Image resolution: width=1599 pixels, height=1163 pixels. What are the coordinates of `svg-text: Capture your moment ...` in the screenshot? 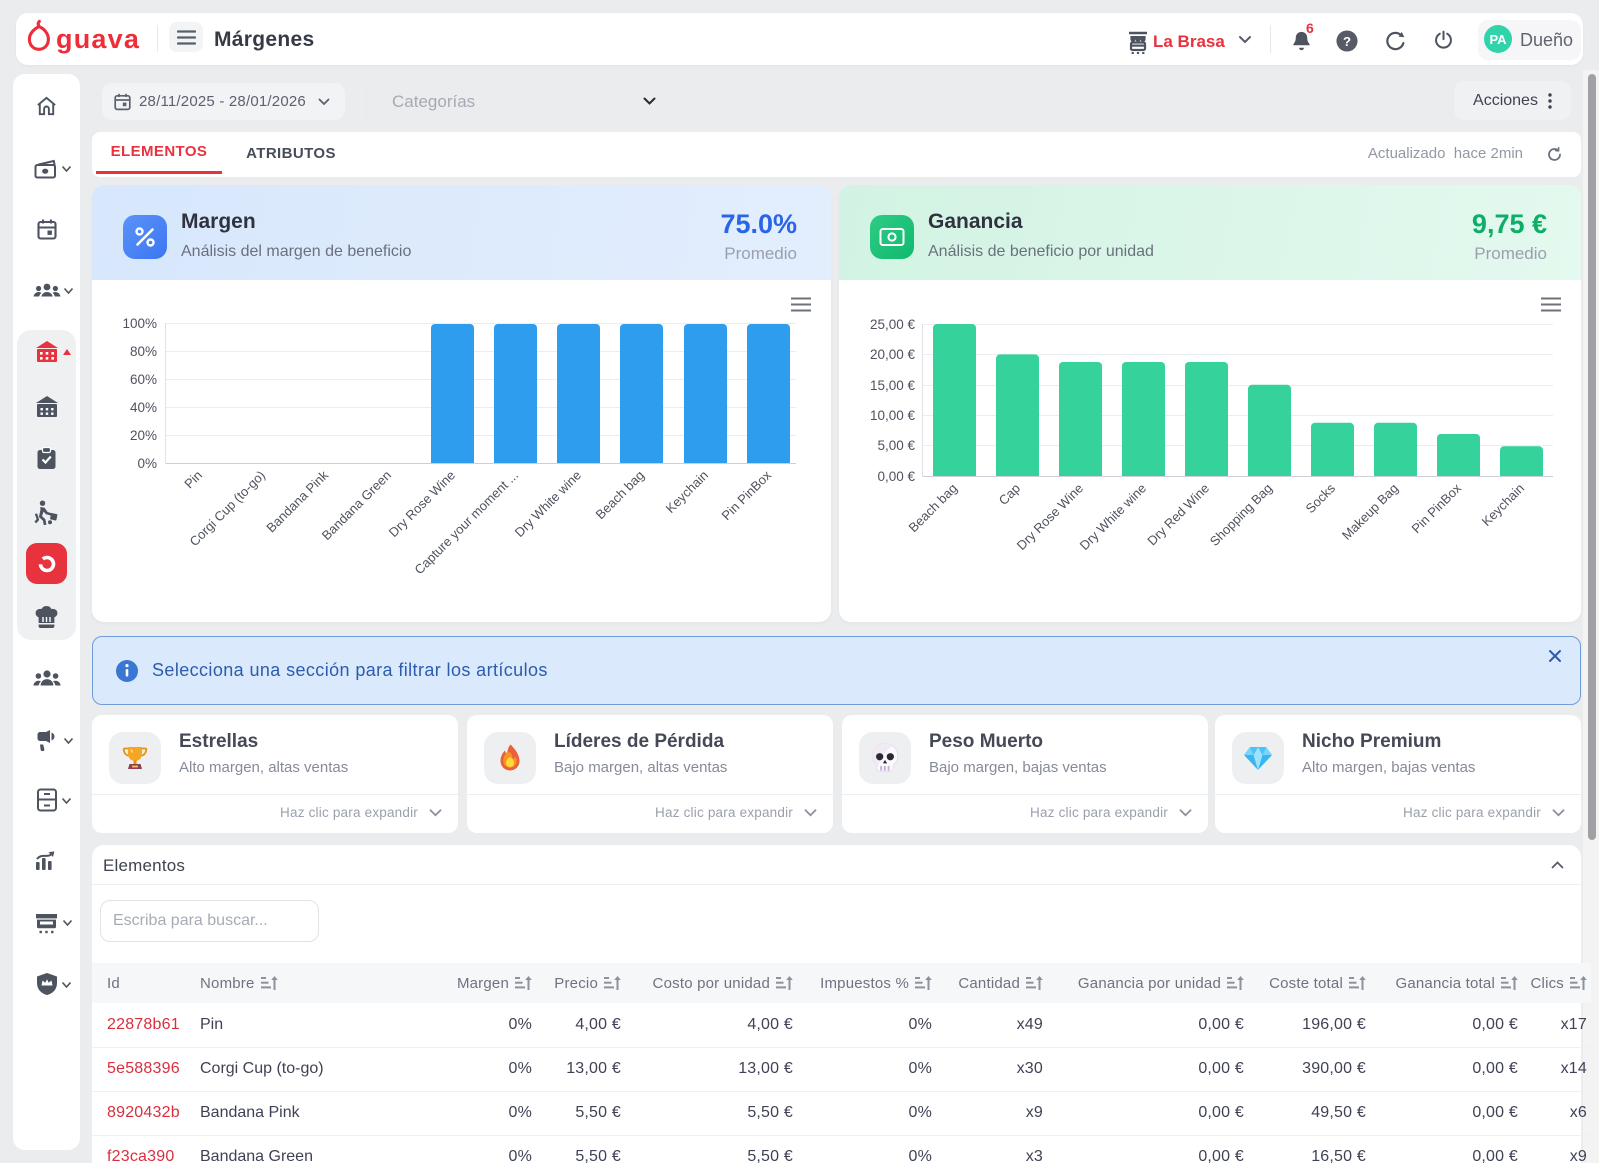 It's located at (466, 523).